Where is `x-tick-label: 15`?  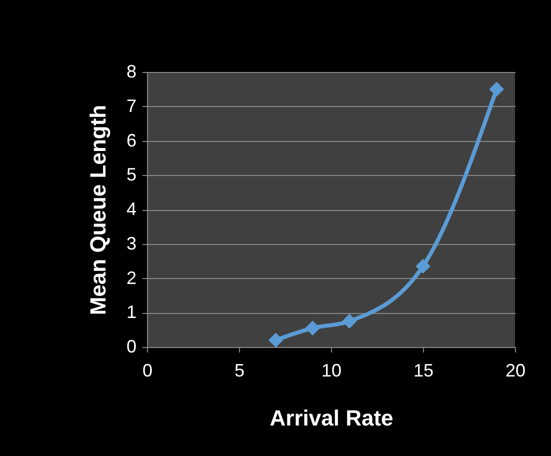 x-tick-label: 15 is located at coordinates (423, 370).